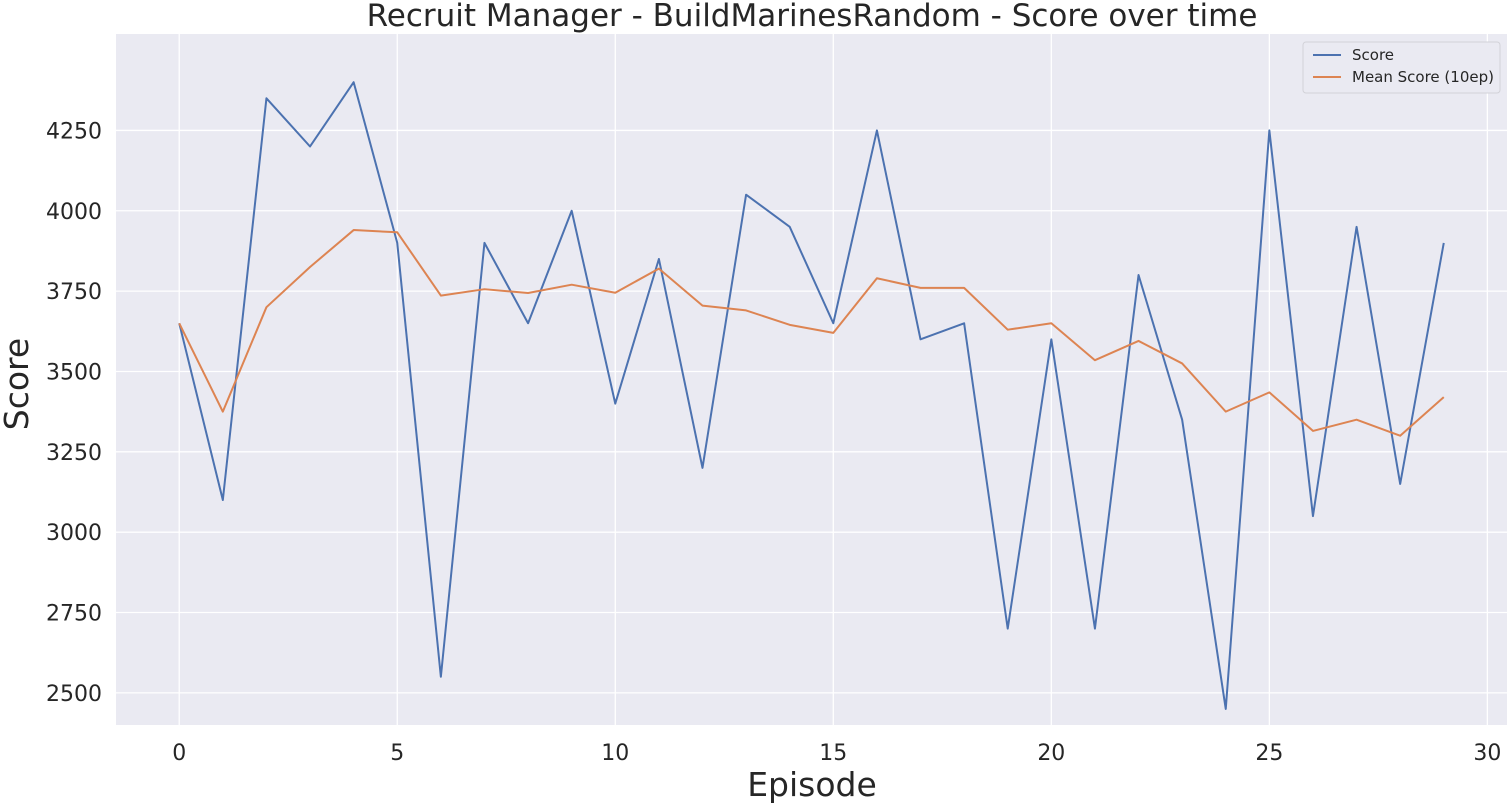 The height and width of the screenshot is (803, 1510). Describe the element at coordinates (1373, 55) in the screenshot. I see `legend-label-score: Score` at that location.